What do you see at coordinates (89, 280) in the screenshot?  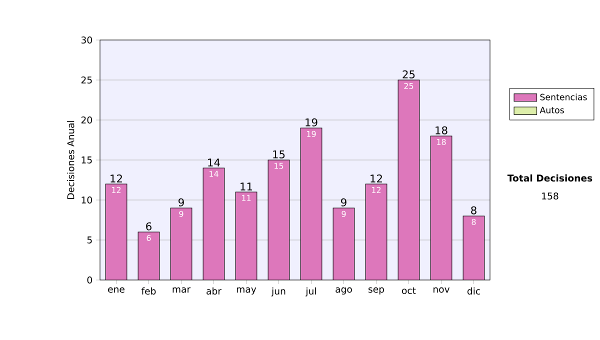 I see `y-tick-label: 0` at bounding box center [89, 280].